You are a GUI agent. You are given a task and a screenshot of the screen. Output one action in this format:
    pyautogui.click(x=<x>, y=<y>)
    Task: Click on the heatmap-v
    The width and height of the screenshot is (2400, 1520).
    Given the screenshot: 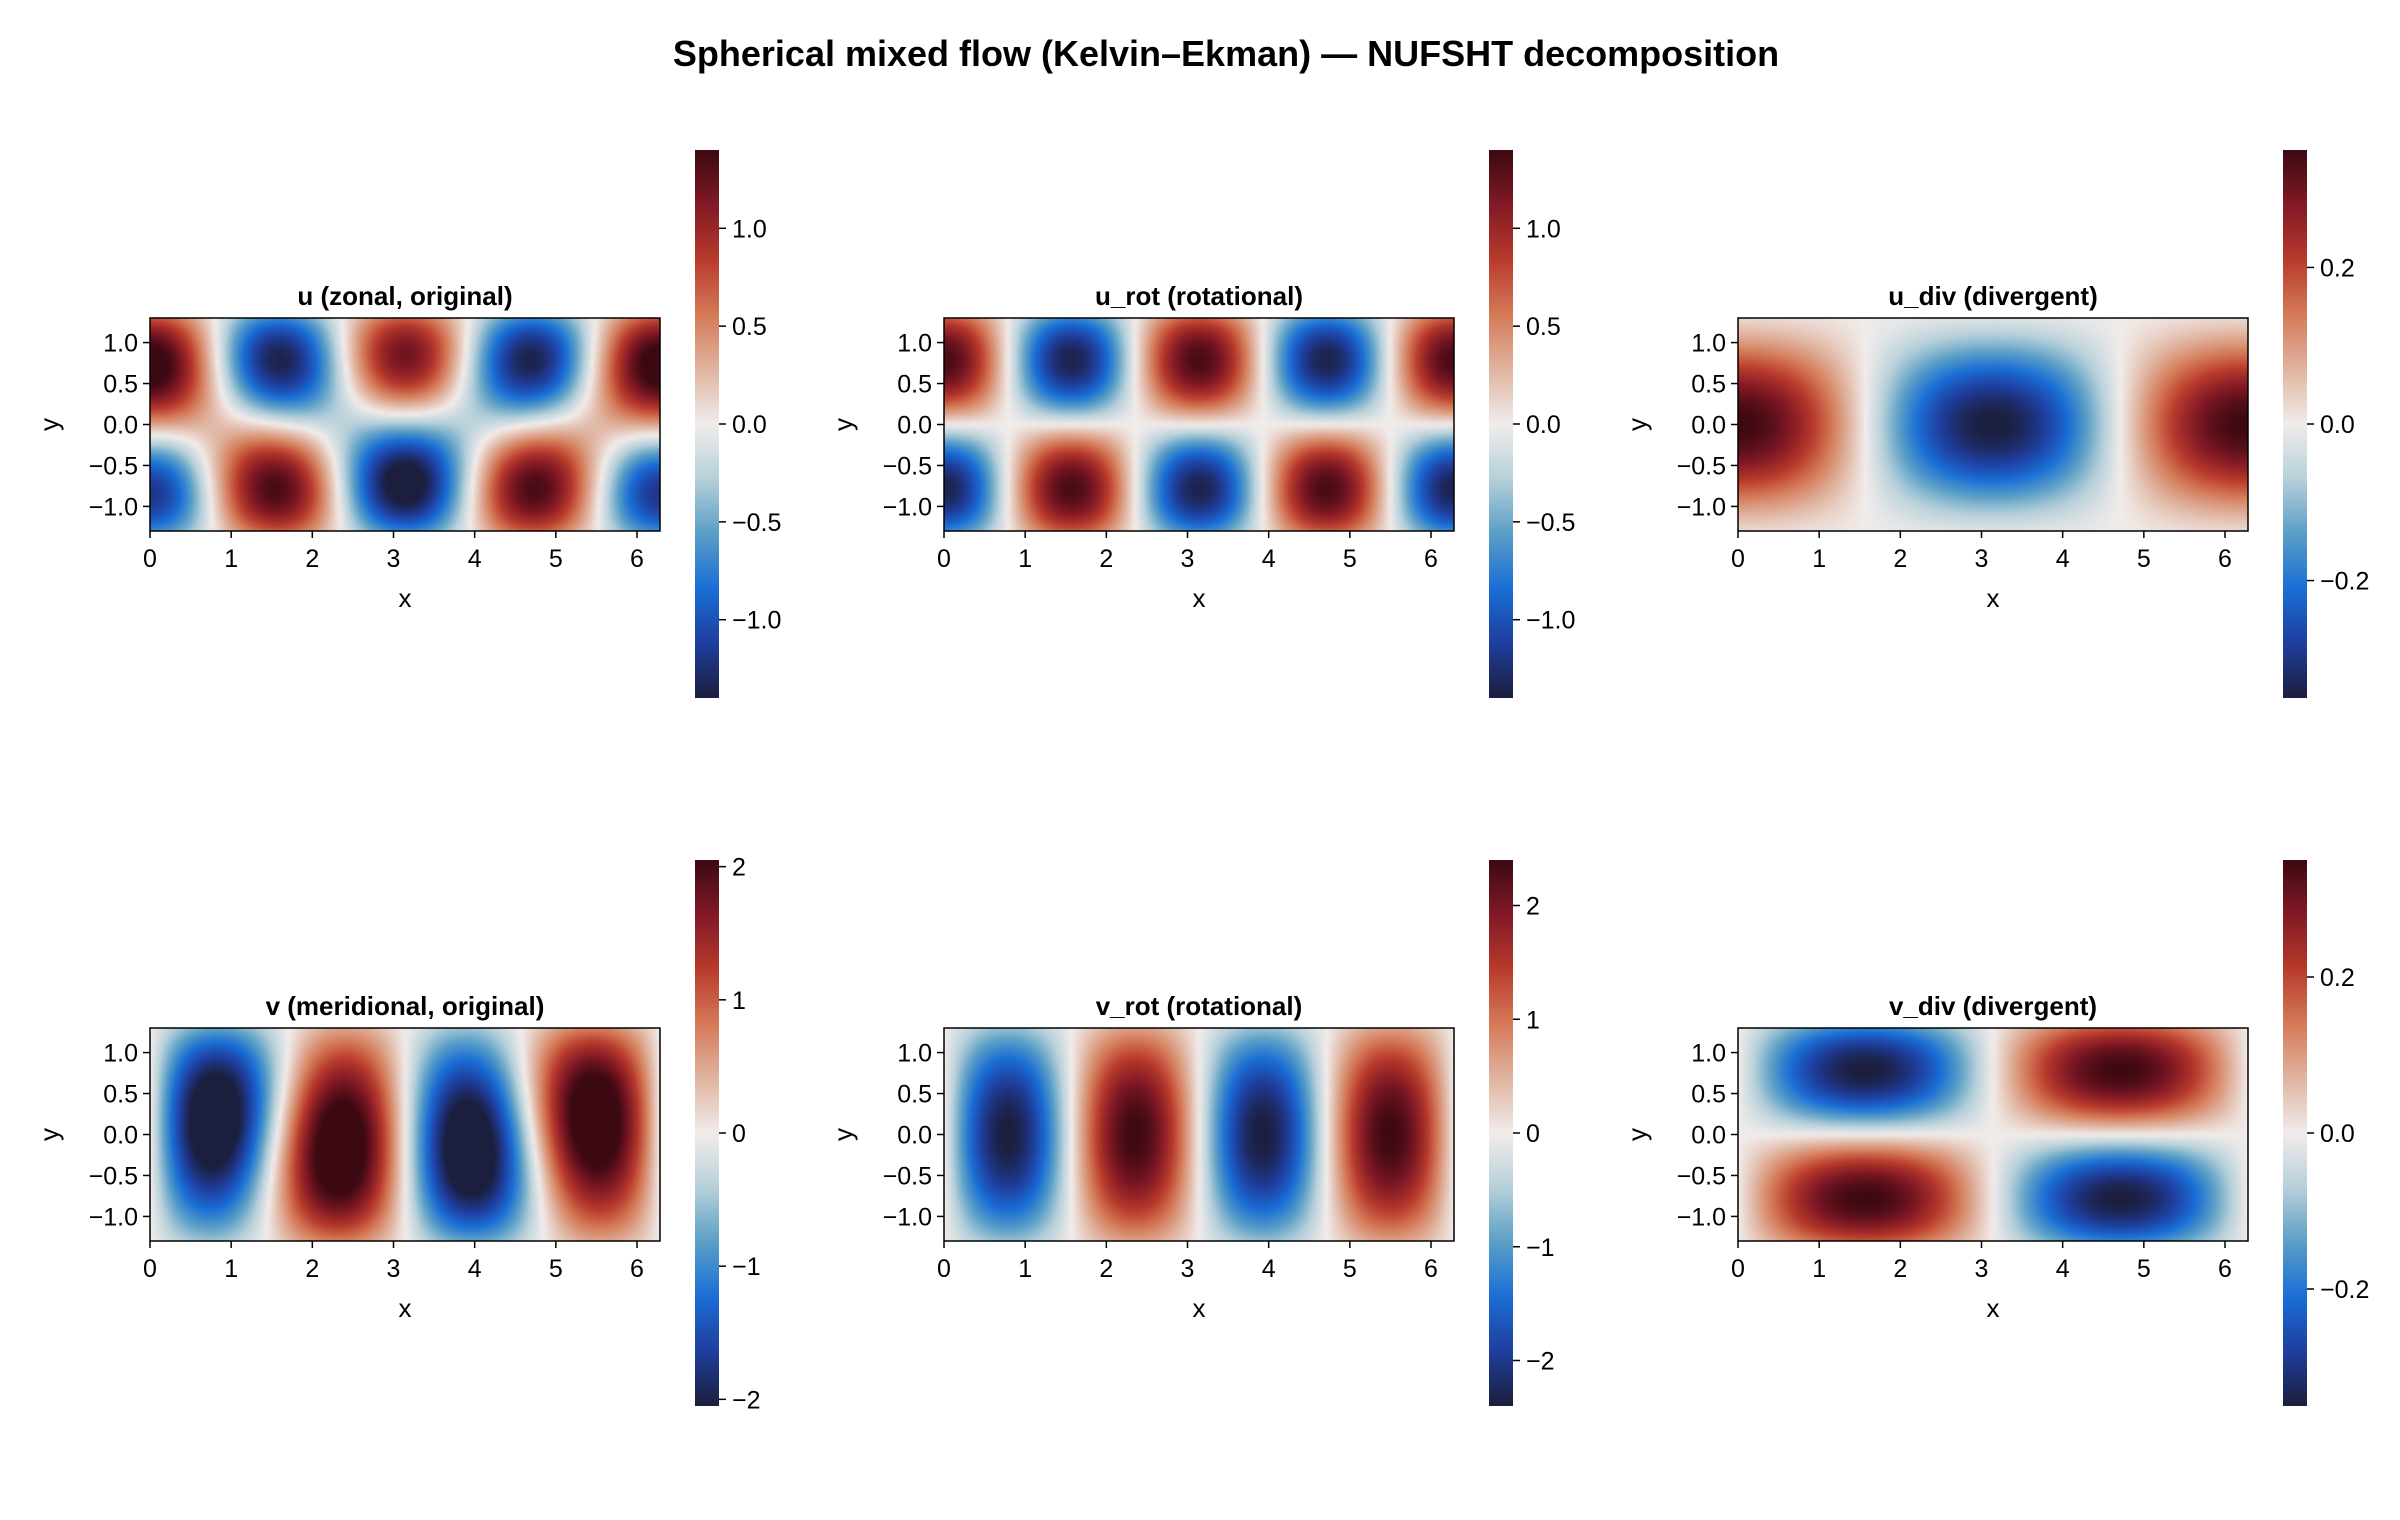 What is the action you would take?
    pyautogui.click(x=405, y=1134)
    